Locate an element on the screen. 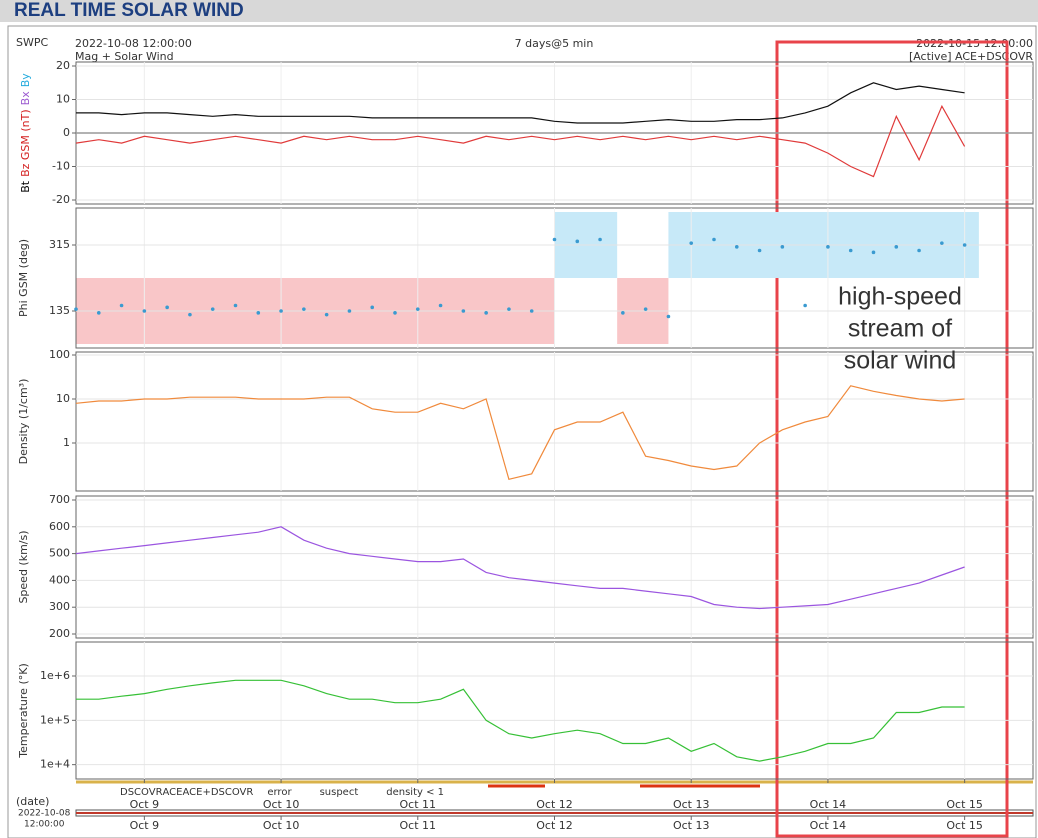  span-label: 7 days@5 min is located at coordinates (554, 43).